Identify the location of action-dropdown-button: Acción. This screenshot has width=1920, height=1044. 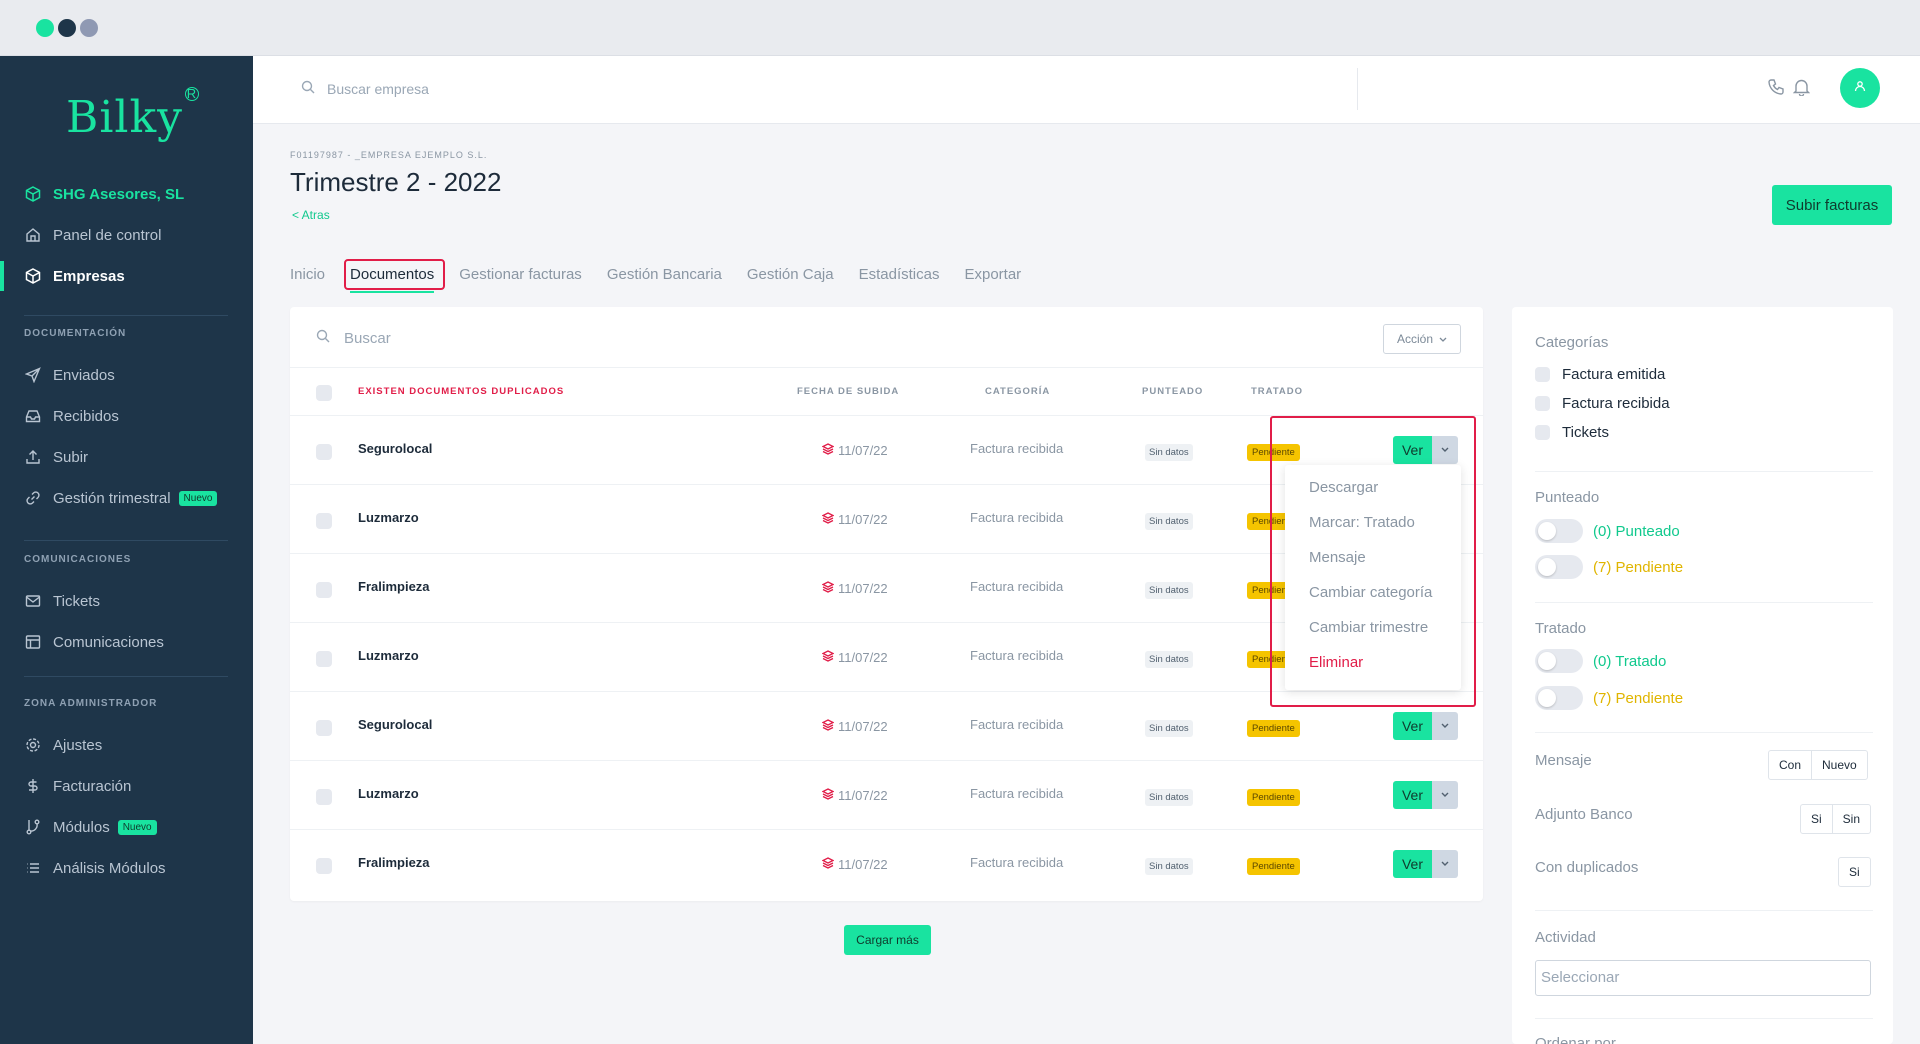
(1422, 339).